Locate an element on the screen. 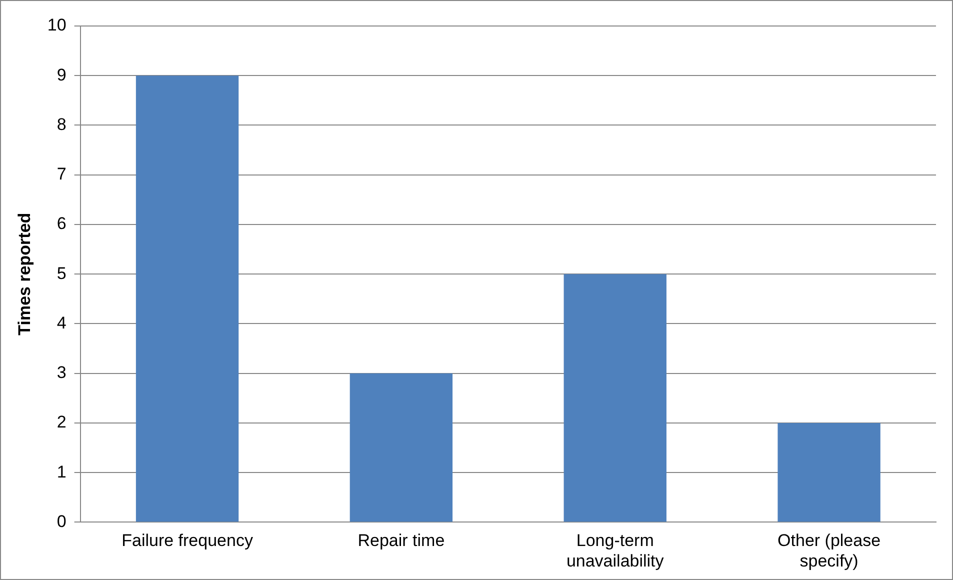  y-tick-label: 8 is located at coordinates (61, 124).